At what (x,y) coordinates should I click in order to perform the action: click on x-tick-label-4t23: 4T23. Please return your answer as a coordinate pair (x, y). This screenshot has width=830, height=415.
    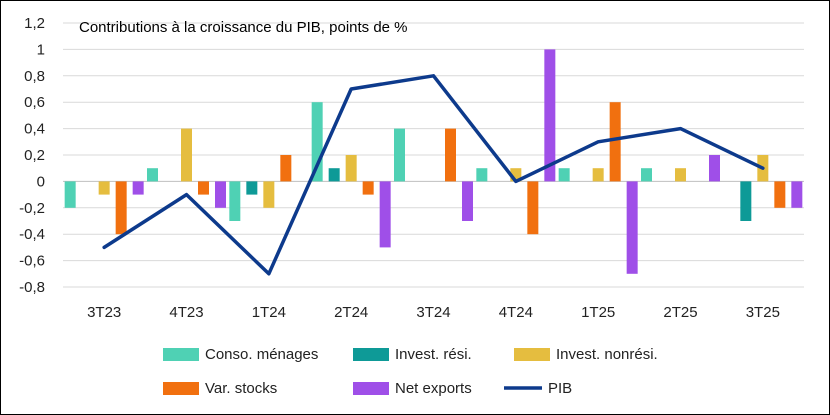
    Looking at the image, I should click on (186, 312).